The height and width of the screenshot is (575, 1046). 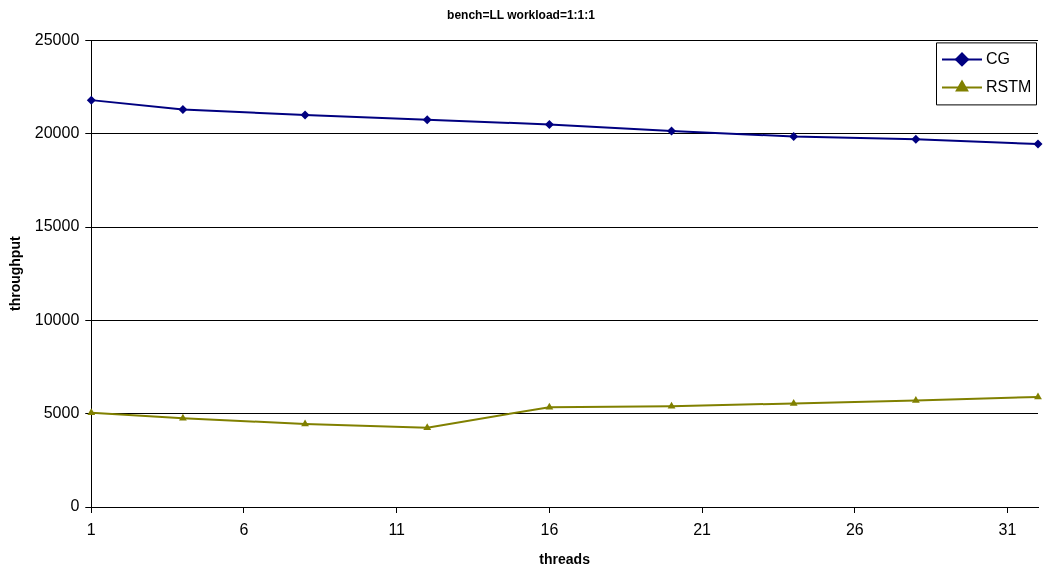 What do you see at coordinates (1007, 530) in the screenshot?
I see `x-tick-label: 31` at bounding box center [1007, 530].